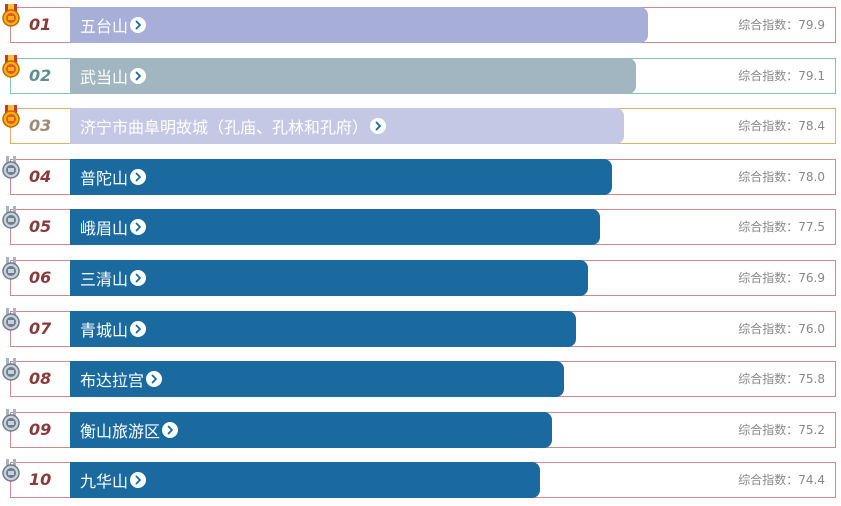 Image resolution: width=841 pixels, height=506 pixels. I want to click on score-bar: 济宁市曲阜明故城（孔庙、孔林和孔府）, so click(347, 126).